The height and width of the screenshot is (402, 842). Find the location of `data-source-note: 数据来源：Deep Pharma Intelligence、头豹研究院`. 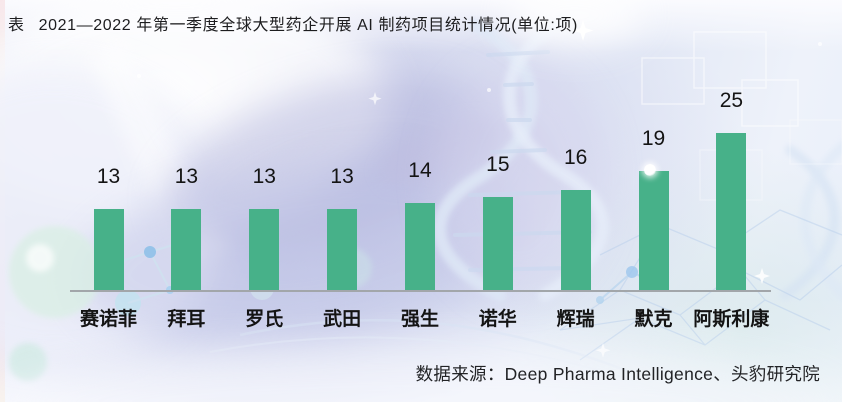

data-source-note: 数据来源：Deep Pharma Intelligence、头豹研究院 is located at coordinates (617, 374).